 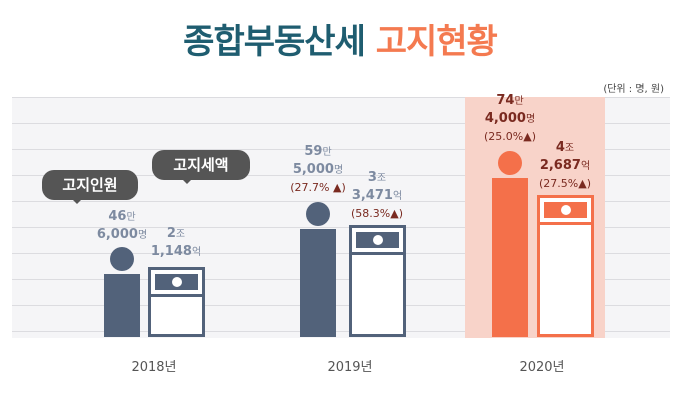 What do you see at coordinates (318, 169) in the screenshot?
I see `people-value-label: 59만 5,000명 (27.7% ▲)` at bounding box center [318, 169].